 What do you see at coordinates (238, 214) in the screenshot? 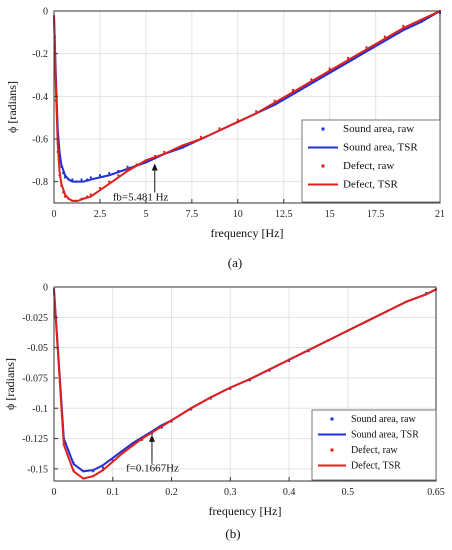
I see `x-tick-label: 10` at bounding box center [238, 214].